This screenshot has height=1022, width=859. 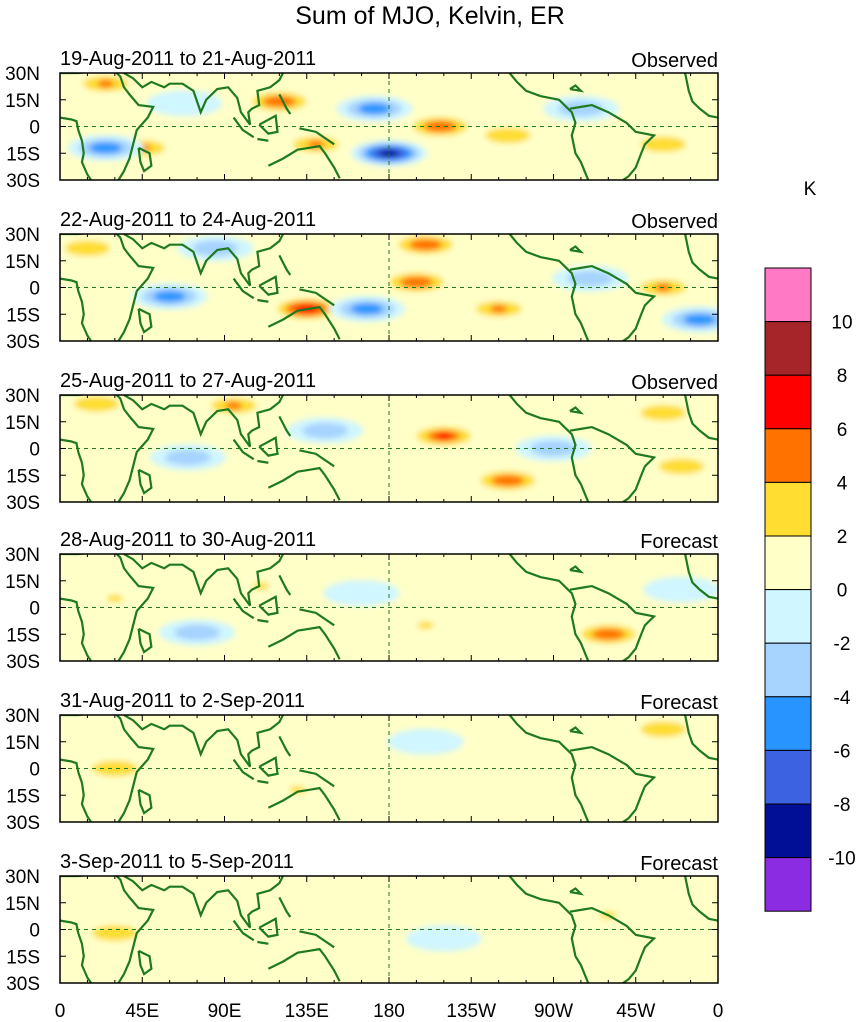 What do you see at coordinates (842, 805) in the screenshot?
I see `colorbar-label: -8` at bounding box center [842, 805].